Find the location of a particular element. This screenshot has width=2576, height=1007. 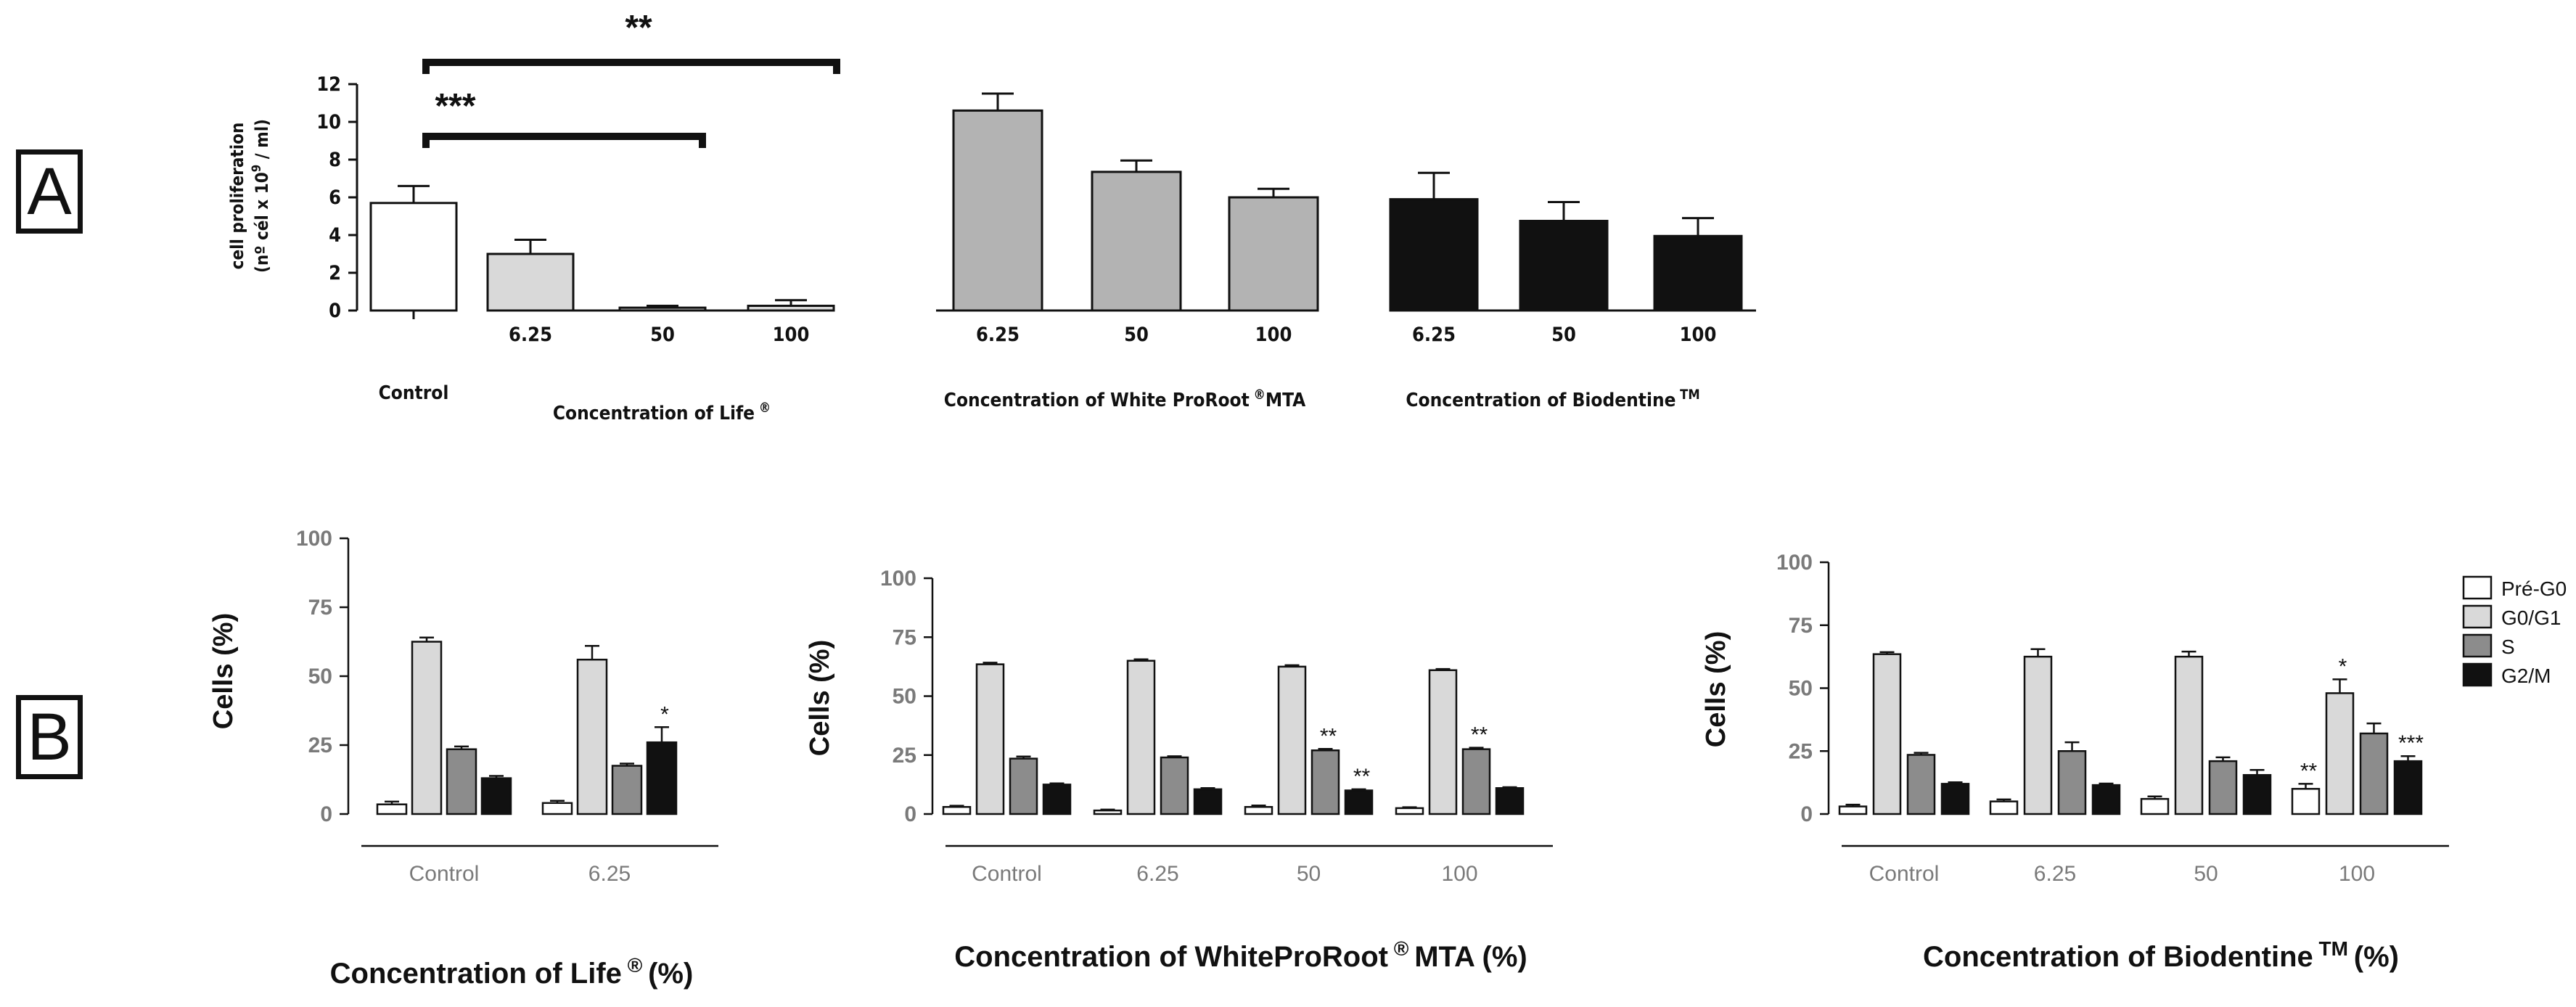

panel-a-significance-label: *** is located at coordinates (455, 106).